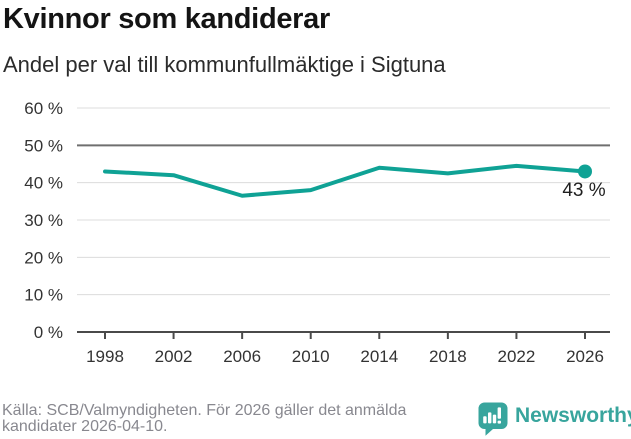 The height and width of the screenshot is (439, 631). I want to click on chart-title: Kvinnor som kandiderar, so click(166, 19).